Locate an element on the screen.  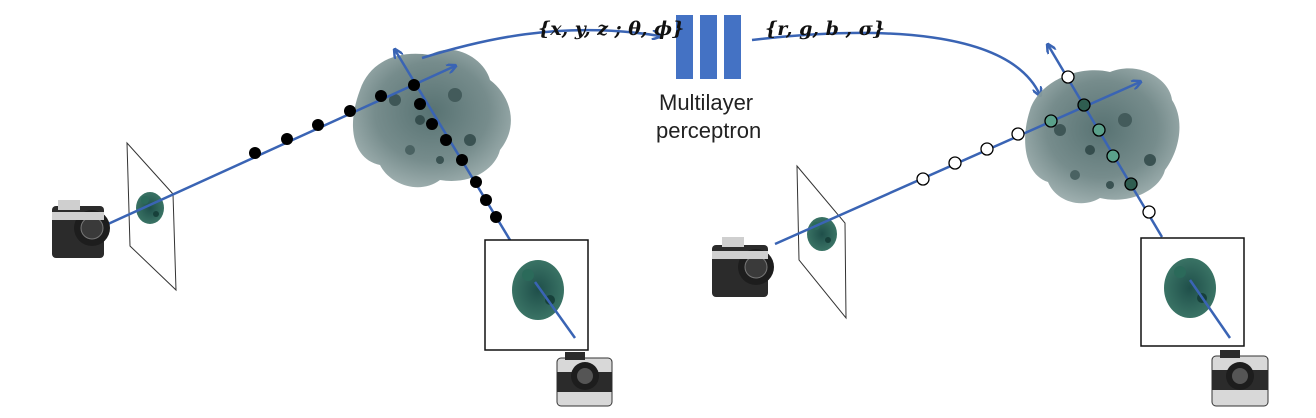
mlp-icon is located at coordinates (708, 47).